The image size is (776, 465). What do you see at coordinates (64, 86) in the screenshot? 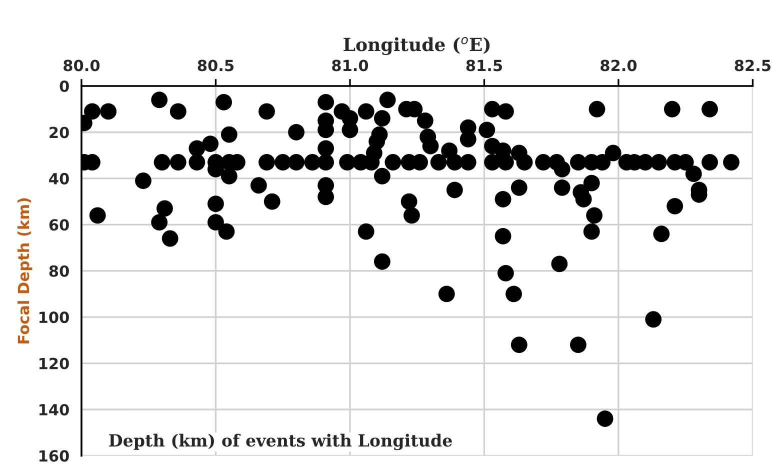
I see `y-tick-label: 0` at bounding box center [64, 86].